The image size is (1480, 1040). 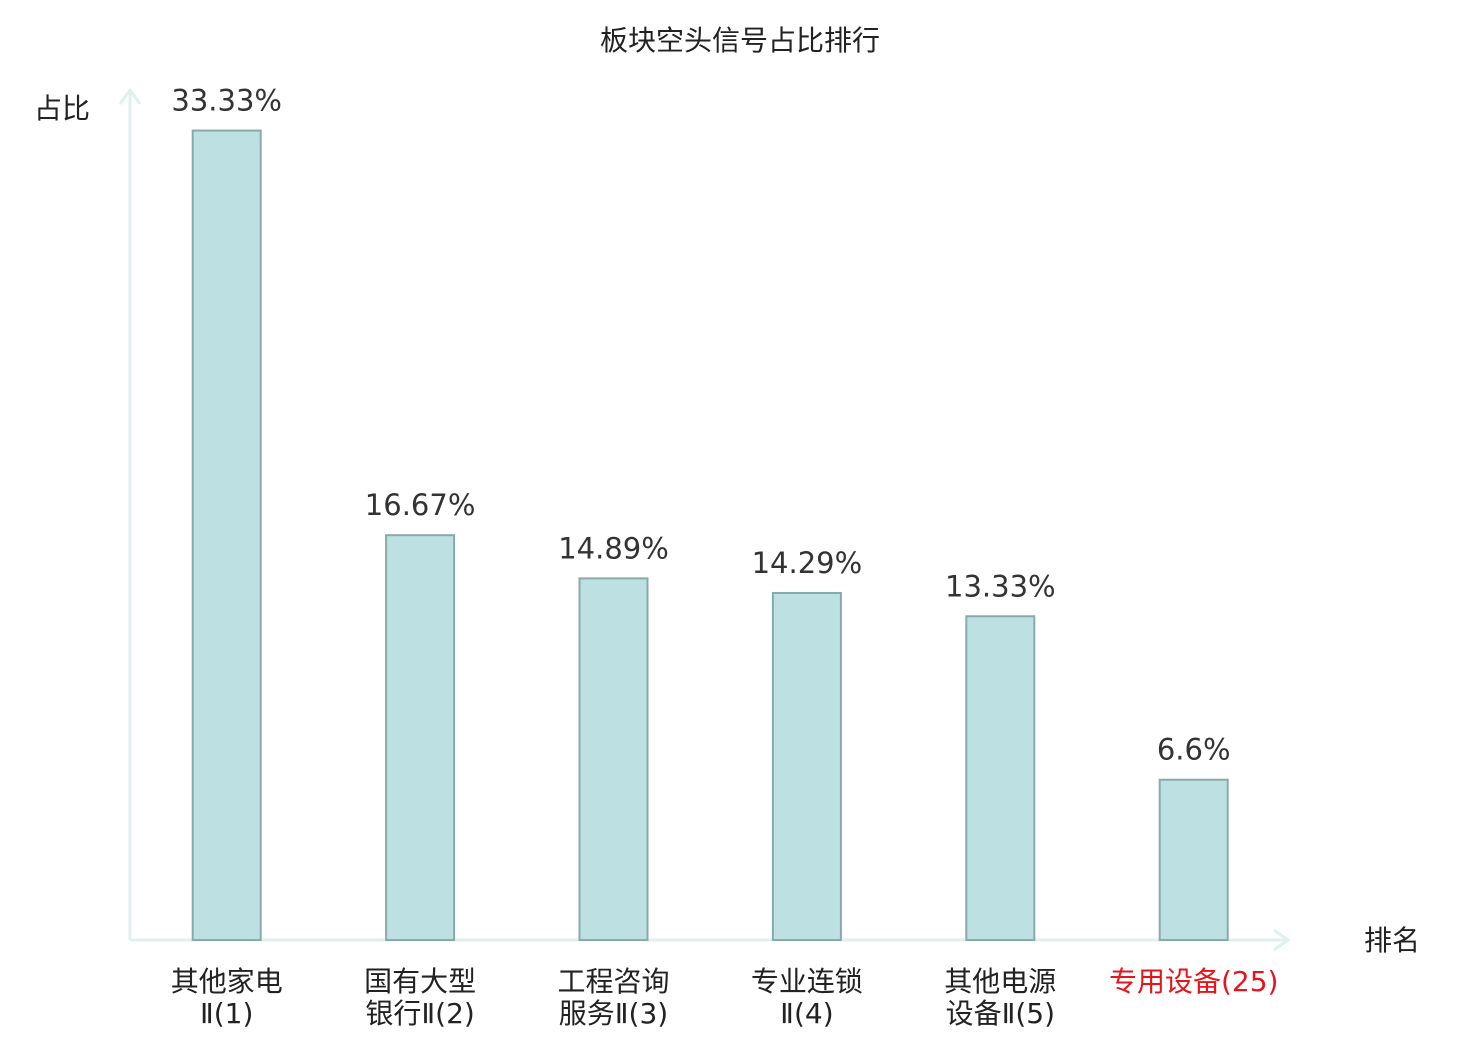 I want to click on chart-title: 板块空头信号占比排行, so click(x=740, y=40).